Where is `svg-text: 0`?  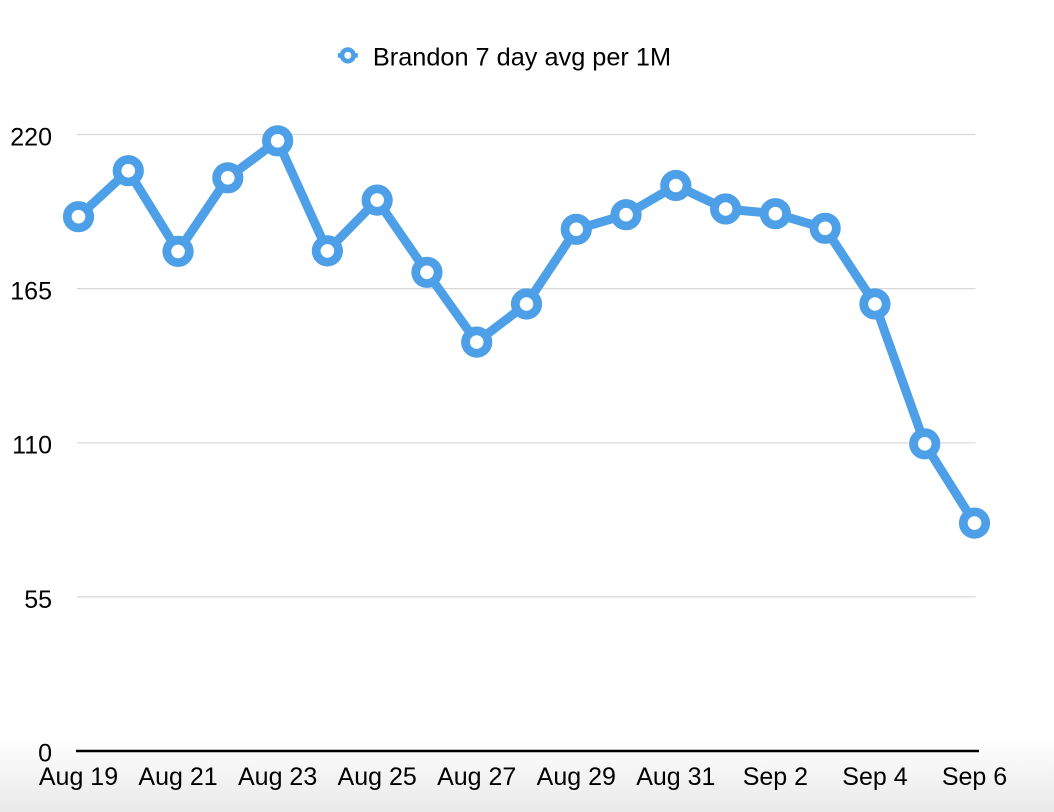 svg-text: 0 is located at coordinates (45, 753).